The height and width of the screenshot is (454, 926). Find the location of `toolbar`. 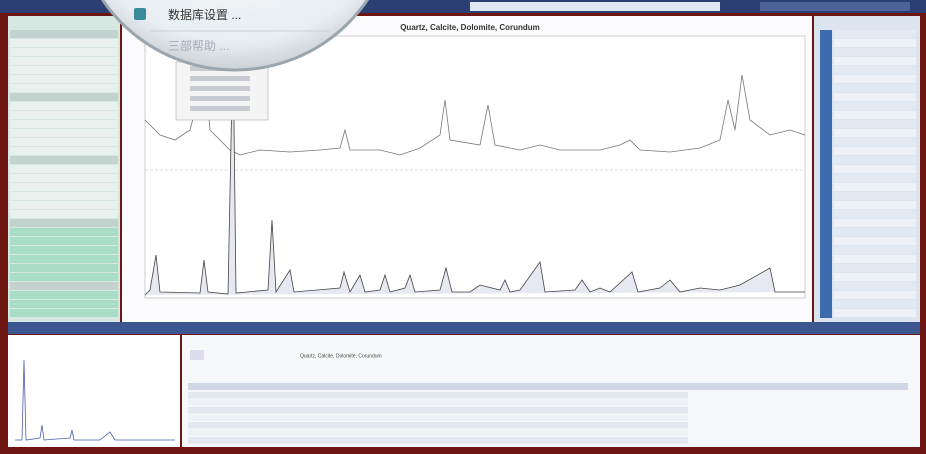

toolbar is located at coordinates (835, 6).